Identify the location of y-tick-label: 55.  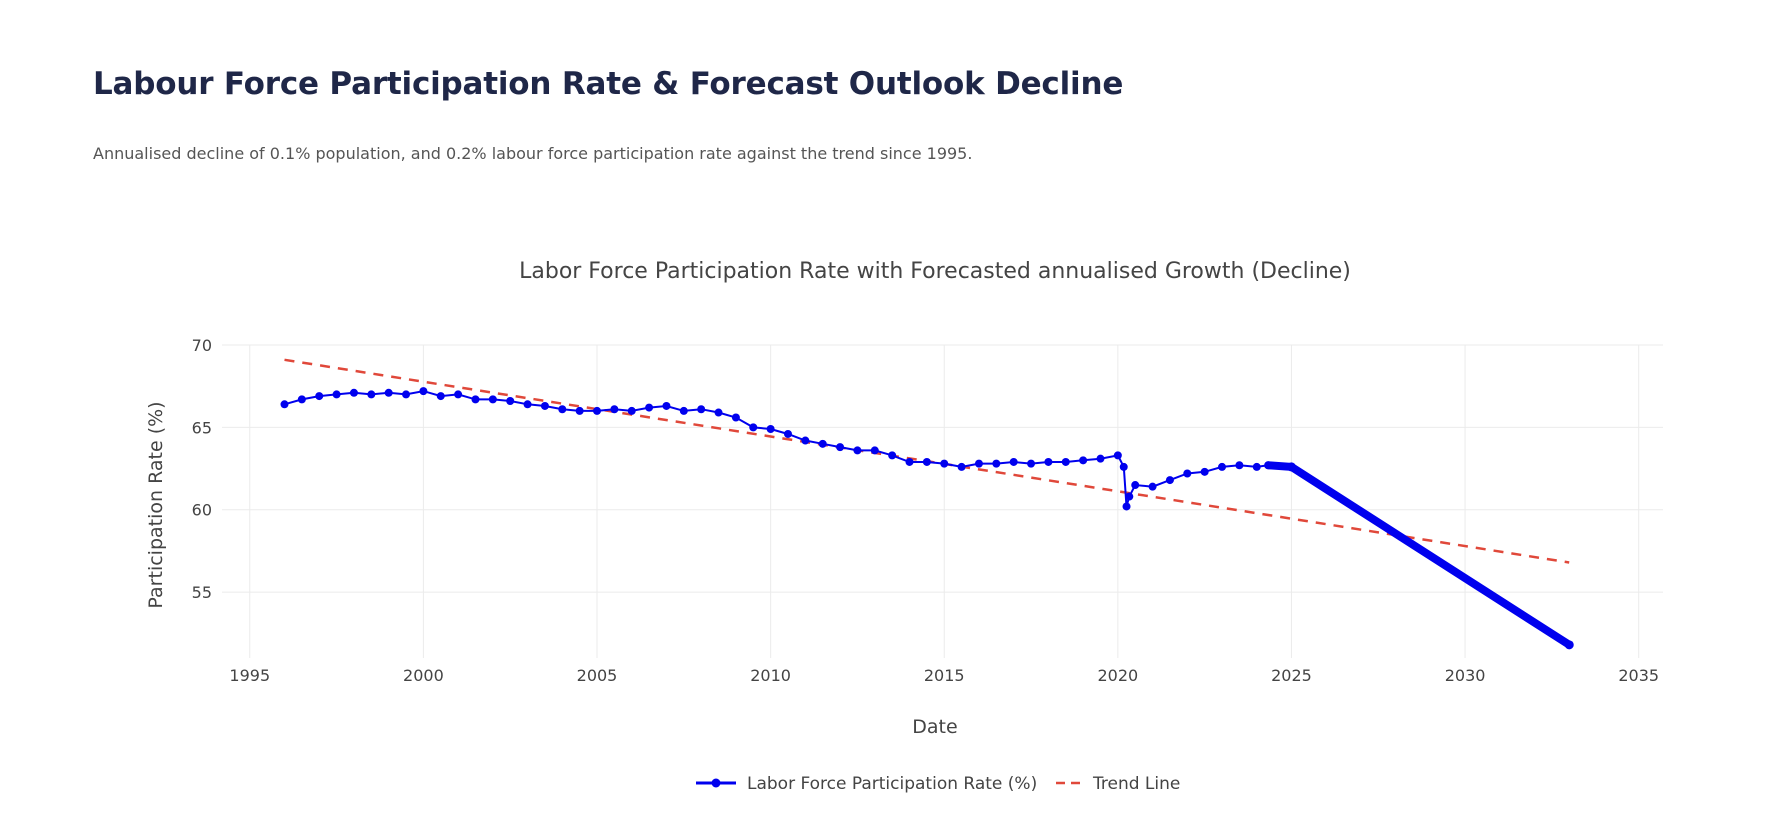
(202, 592).